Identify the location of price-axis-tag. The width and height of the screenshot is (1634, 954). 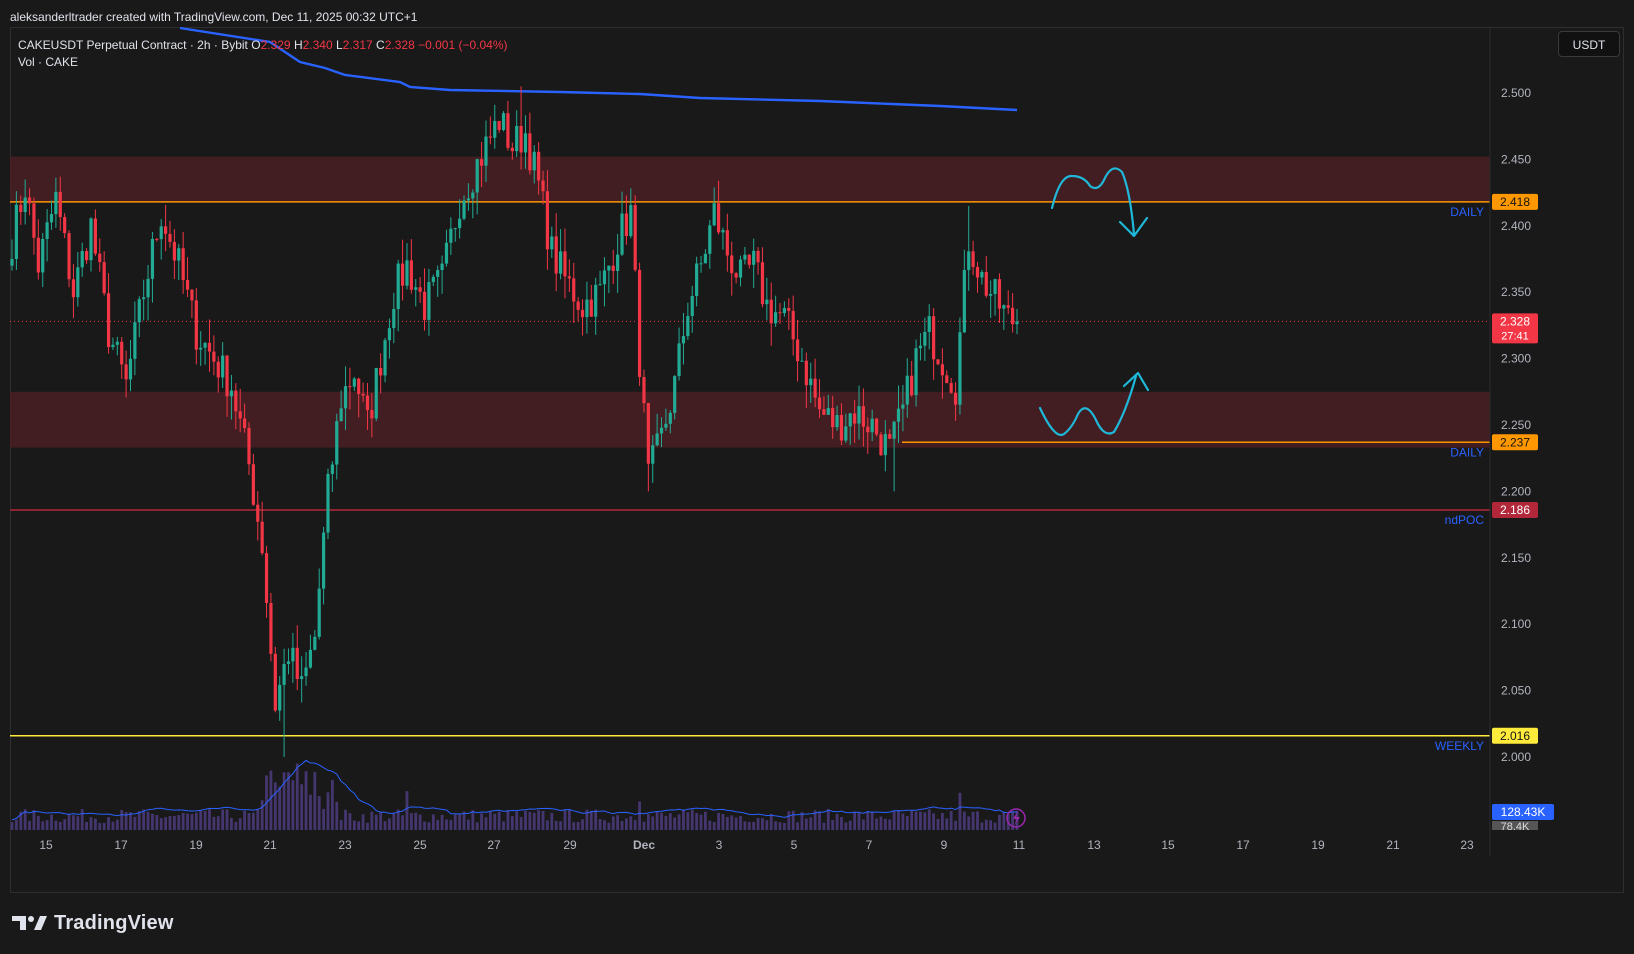
(1515, 735).